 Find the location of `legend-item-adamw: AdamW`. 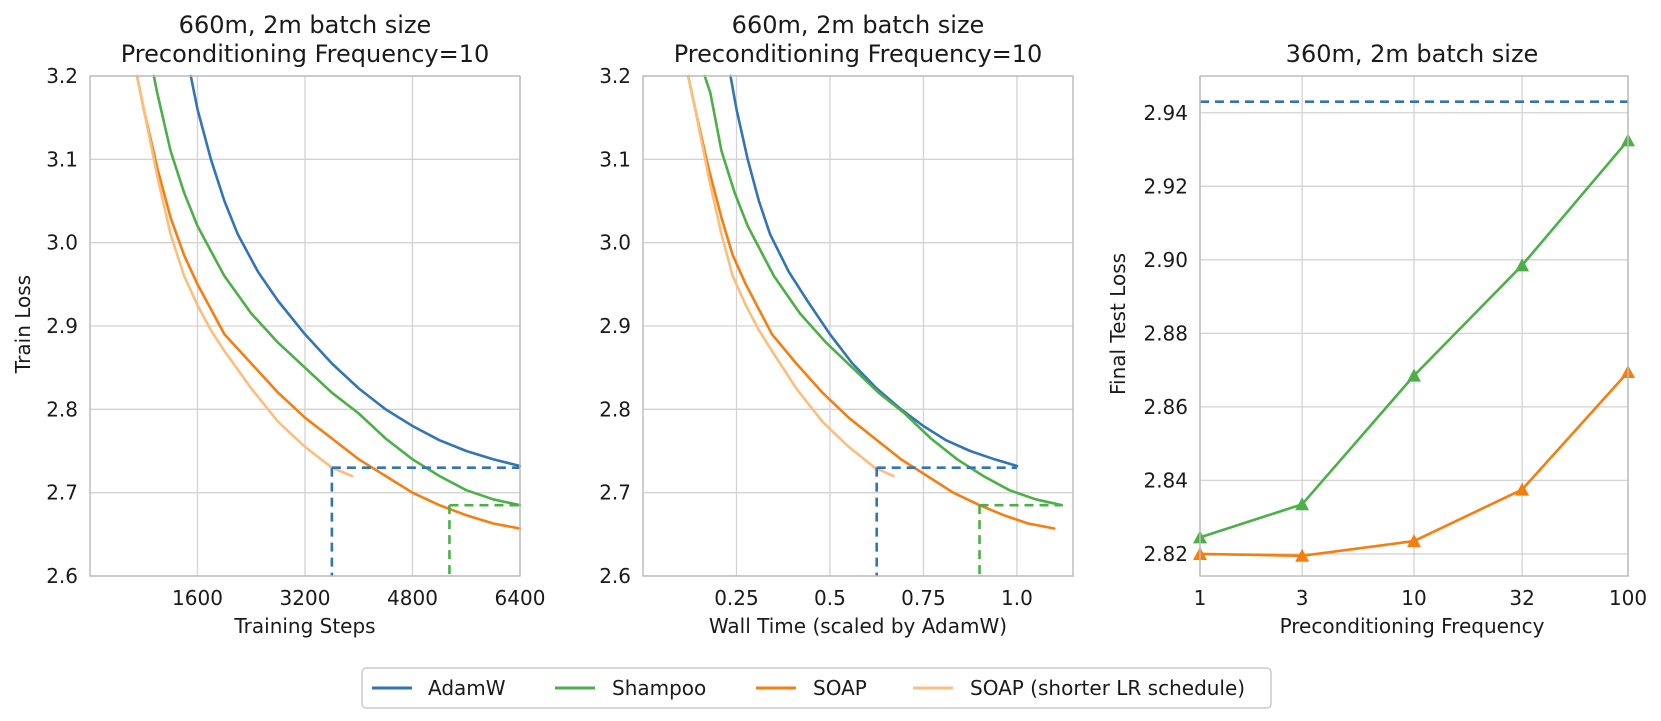

legend-item-adamw: AdamW is located at coordinates (439, 688).